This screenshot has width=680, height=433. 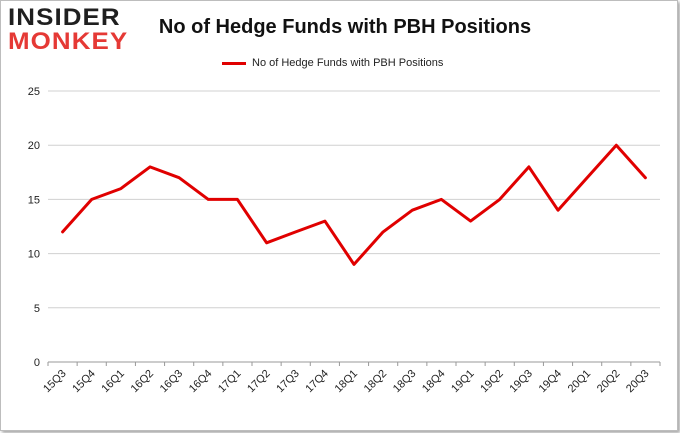 I want to click on y-tick-label: 5, so click(x=37, y=309).